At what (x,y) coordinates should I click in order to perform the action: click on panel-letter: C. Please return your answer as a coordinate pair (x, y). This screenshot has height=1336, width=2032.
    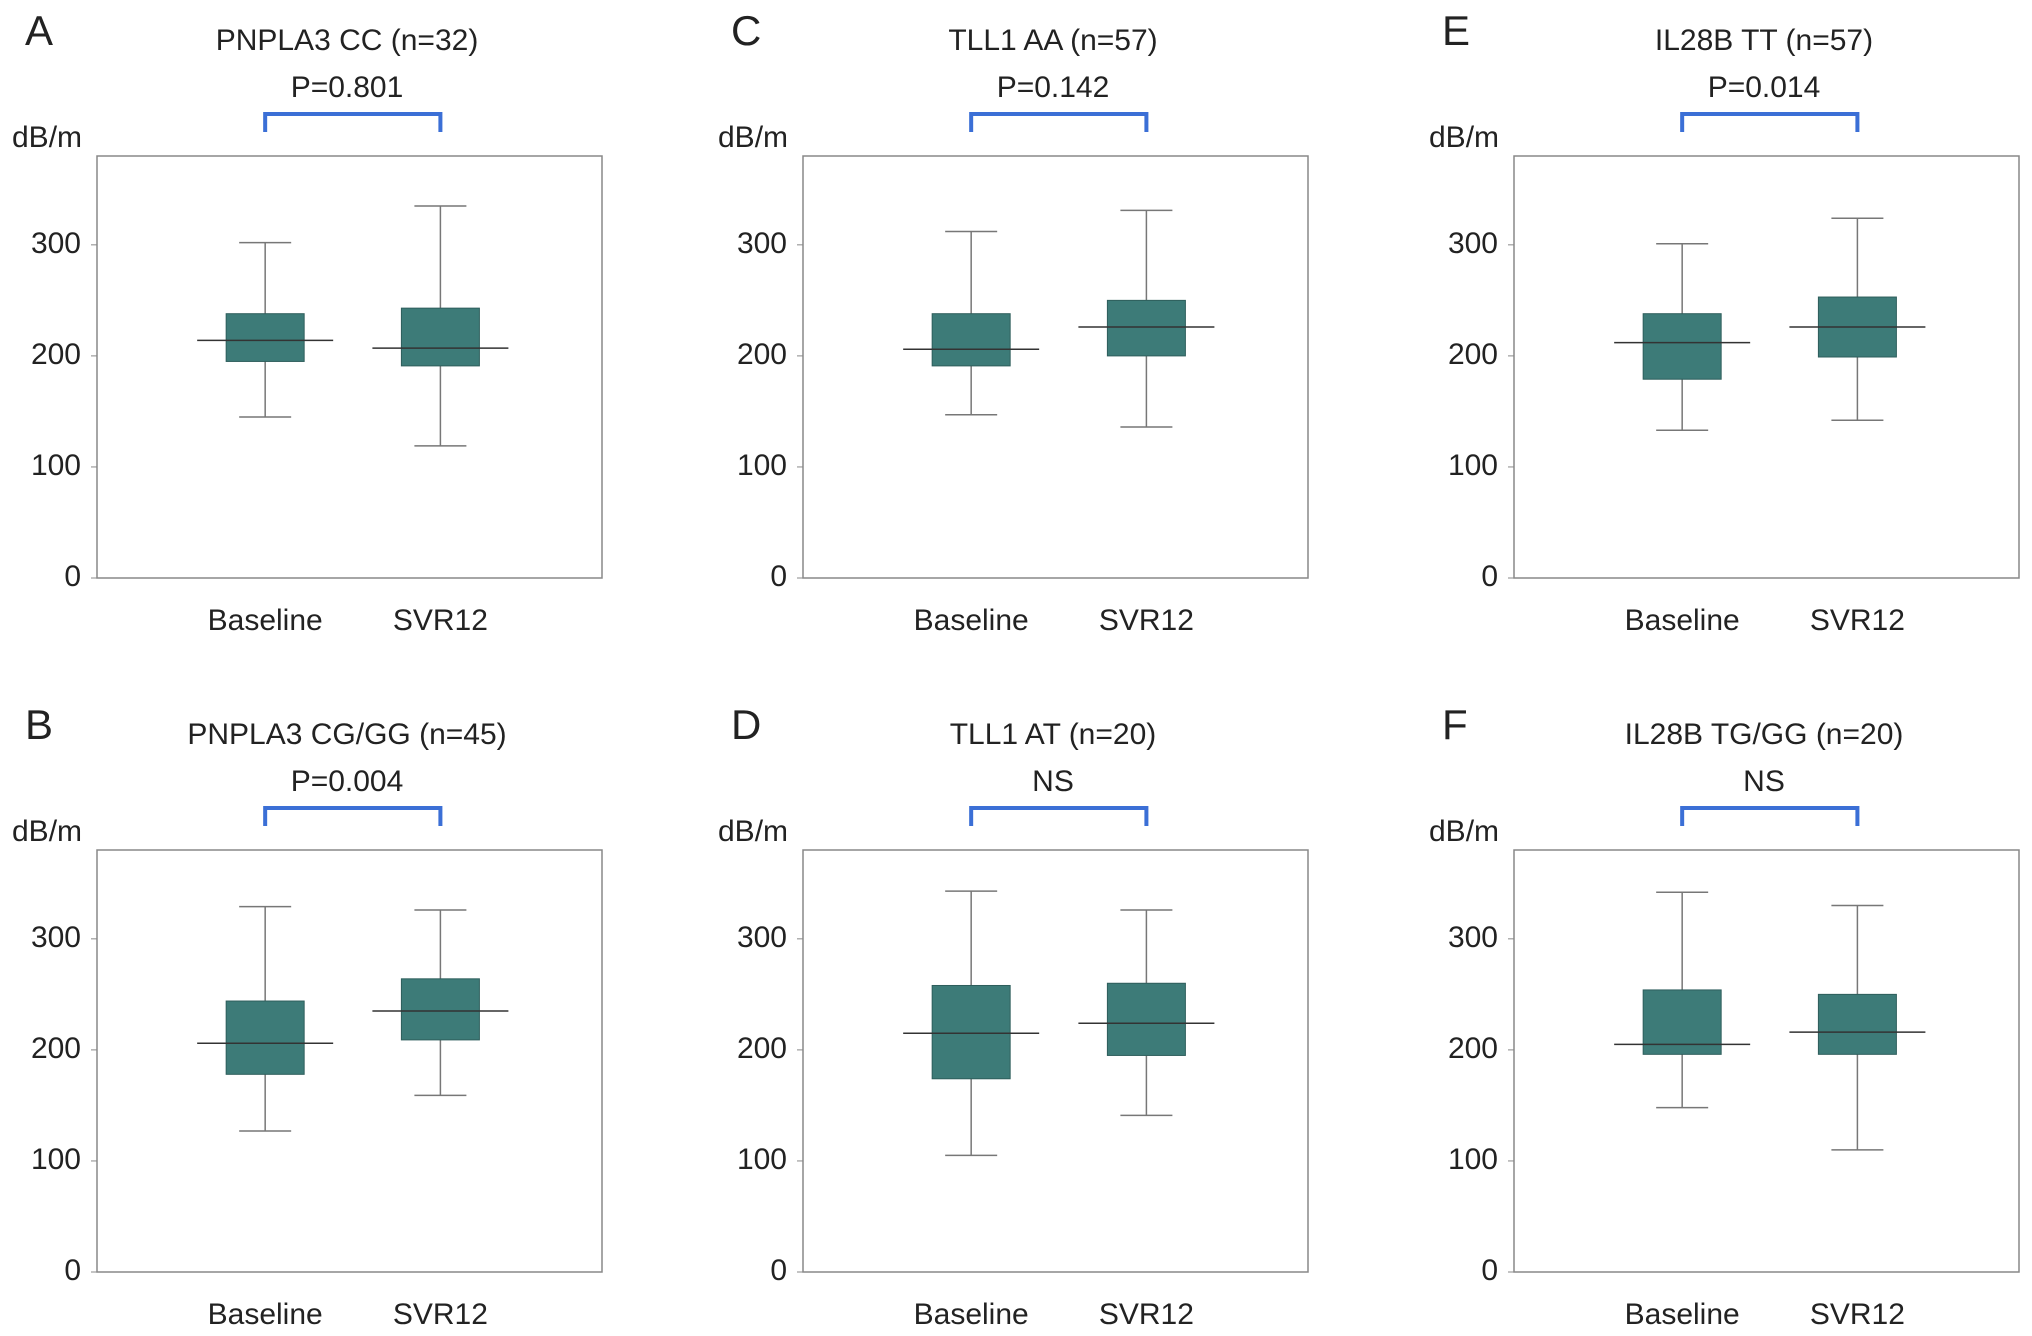
    Looking at the image, I should click on (746, 30).